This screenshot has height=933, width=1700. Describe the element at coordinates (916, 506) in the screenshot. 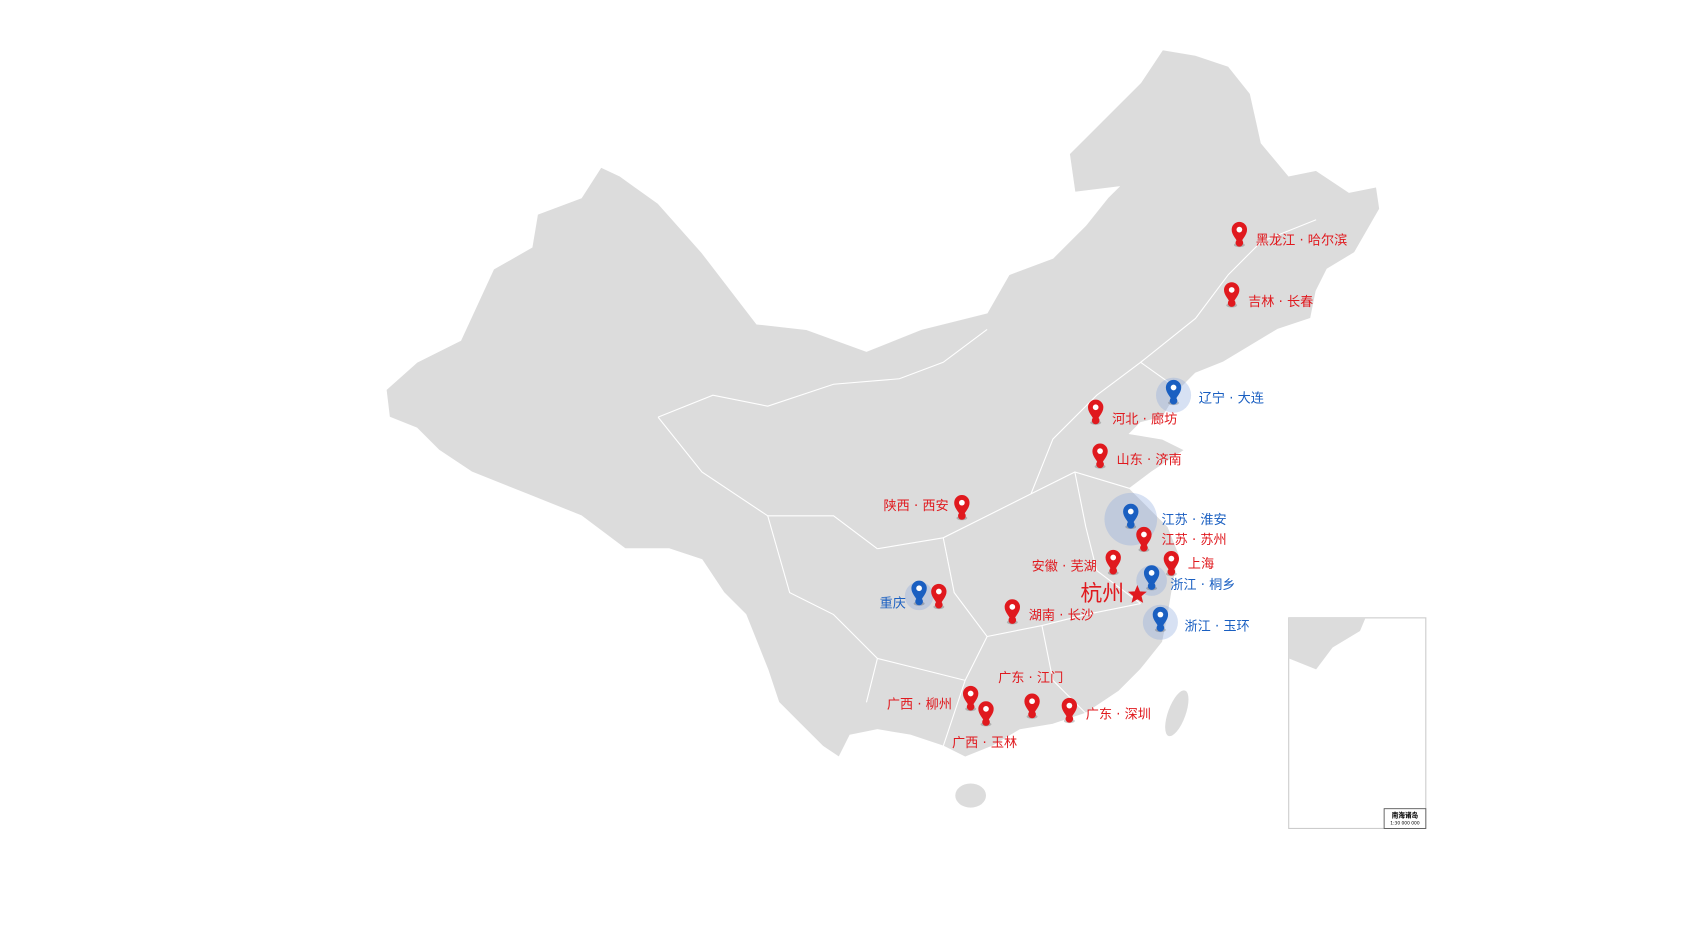

I see `marker-label: 陕西 · 西安` at that location.